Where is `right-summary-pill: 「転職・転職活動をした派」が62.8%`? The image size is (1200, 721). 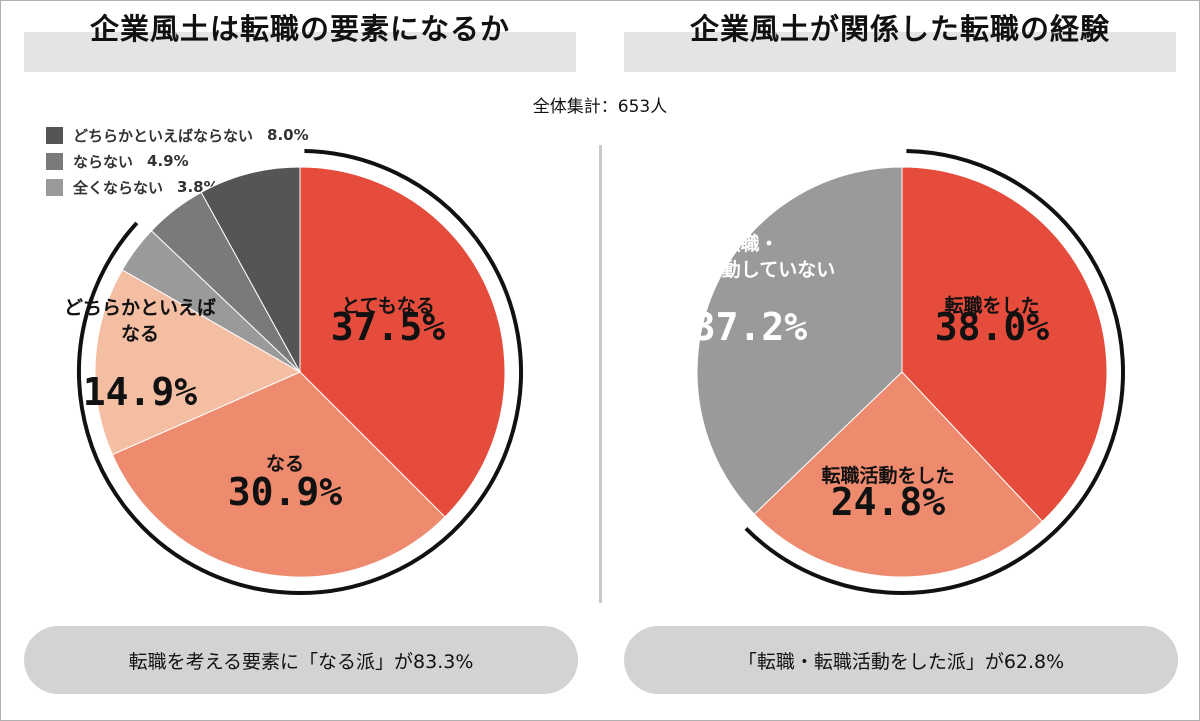 right-summary-pill: 「転職・転職活動をした派」が62.8% is located at coordinates (901, 660).